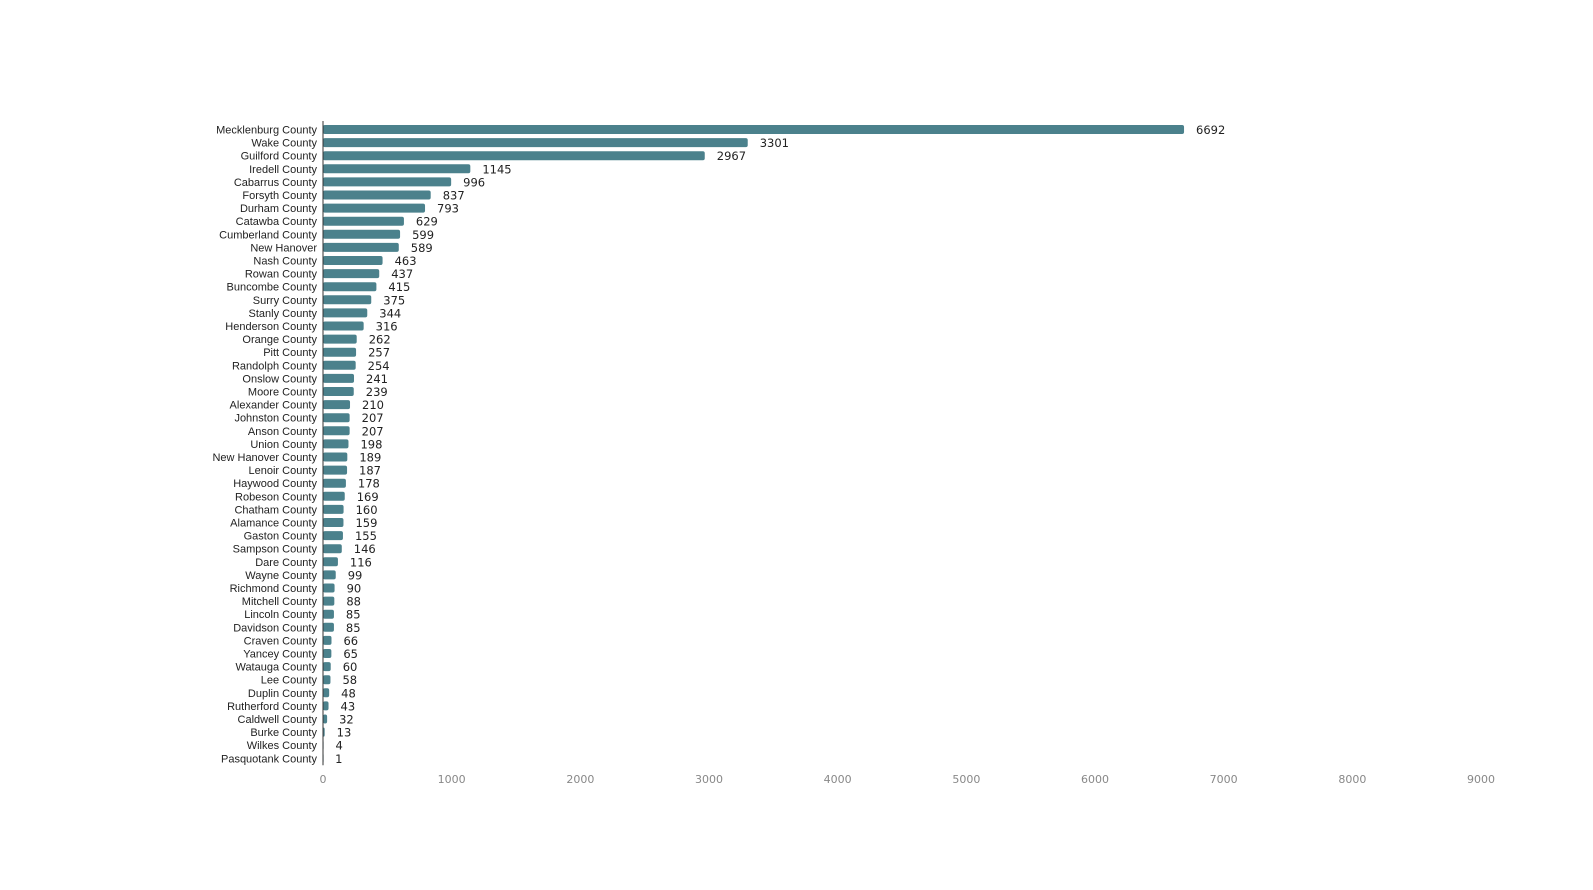 Image resolution: width=1593 pixels, height=890 pixels. I want to click on category-label: Mitchell County, so click(280, 602).